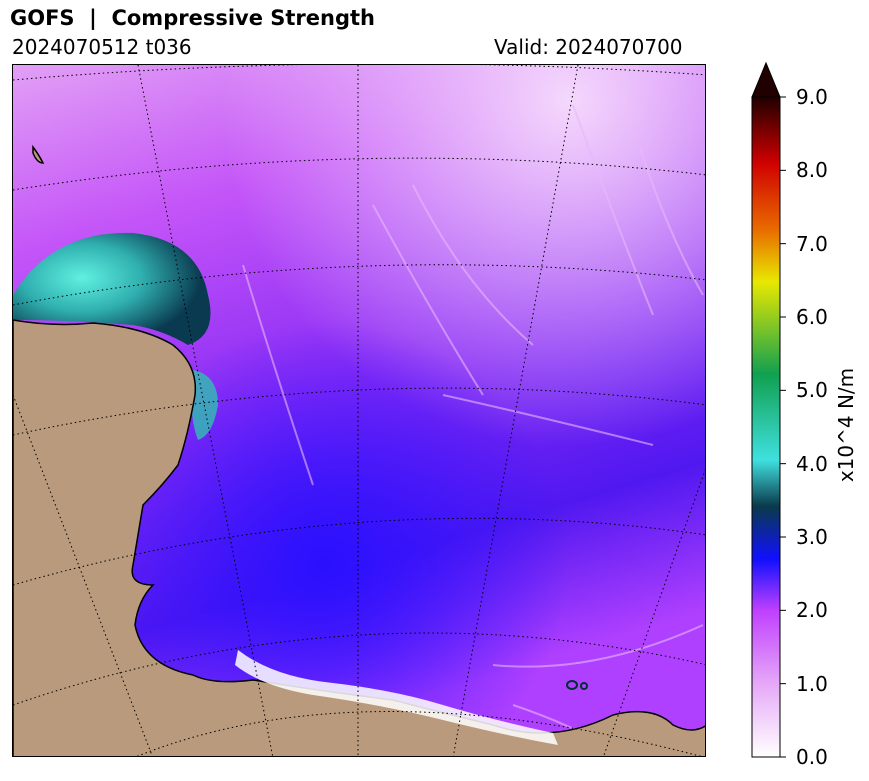 This screenshot has height=781, width=869. What do you see at coordinates (812, 243) in the screenshot?
I see `colorbar-tick-label: 7.0` at bounding box center [812, 243].